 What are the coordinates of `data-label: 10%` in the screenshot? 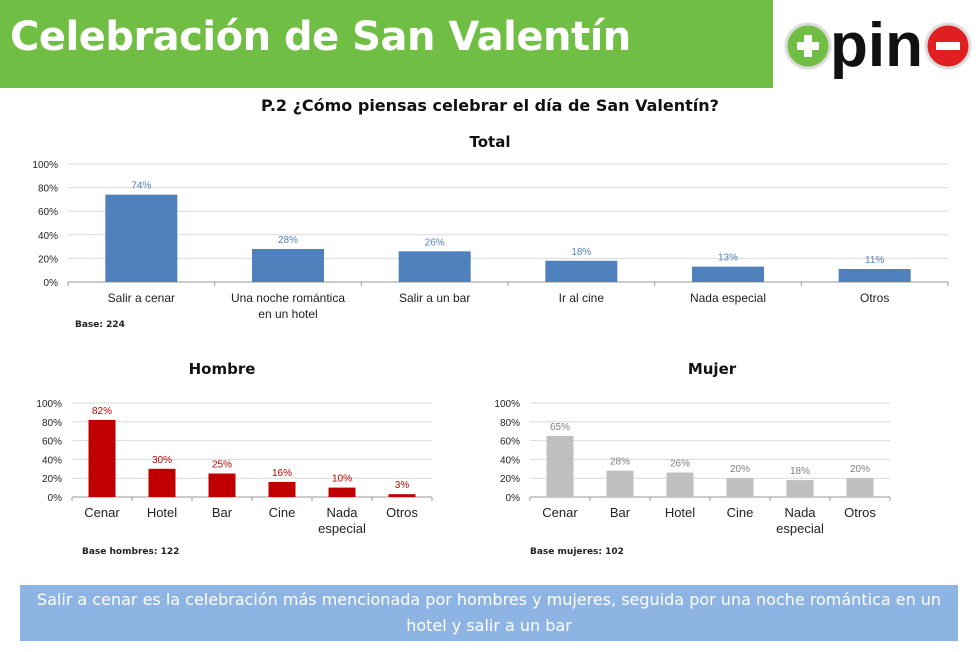 It's located at (342, 479).